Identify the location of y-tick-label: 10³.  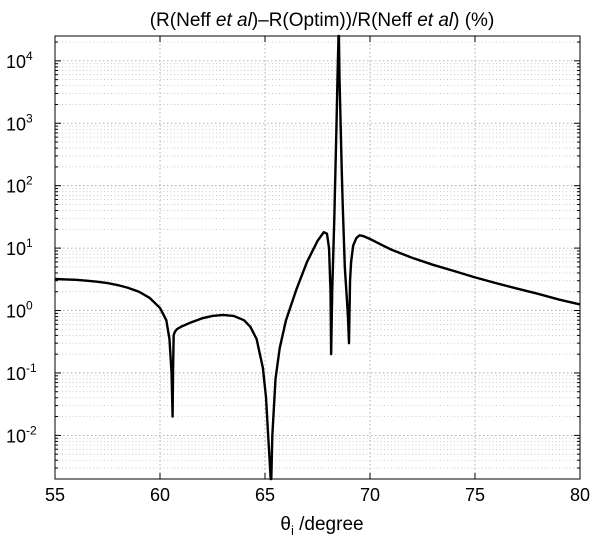
(19, 122).